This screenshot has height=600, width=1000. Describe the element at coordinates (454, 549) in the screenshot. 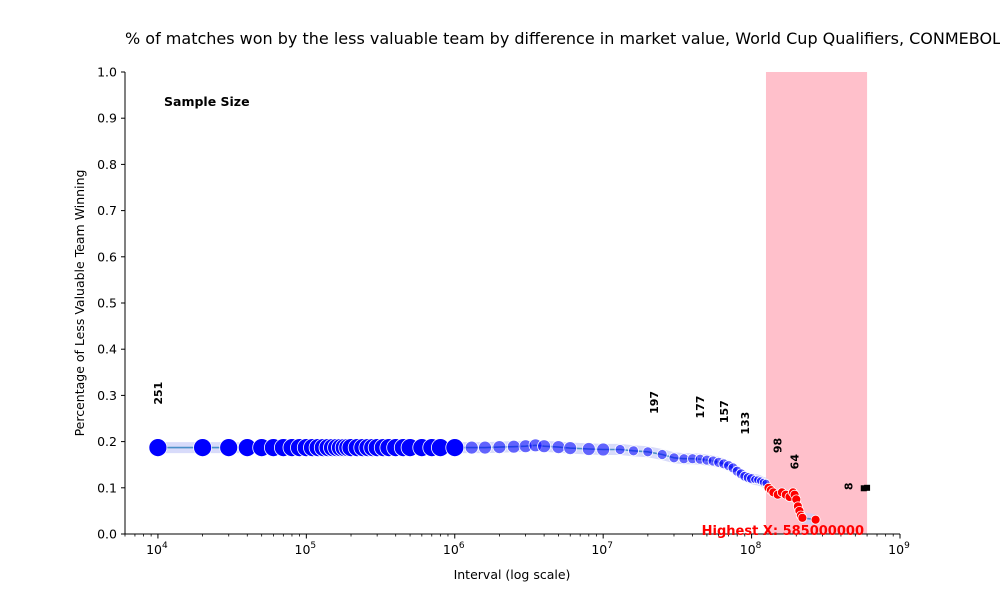

I see `x-tick-label: 10⁶` at that location.